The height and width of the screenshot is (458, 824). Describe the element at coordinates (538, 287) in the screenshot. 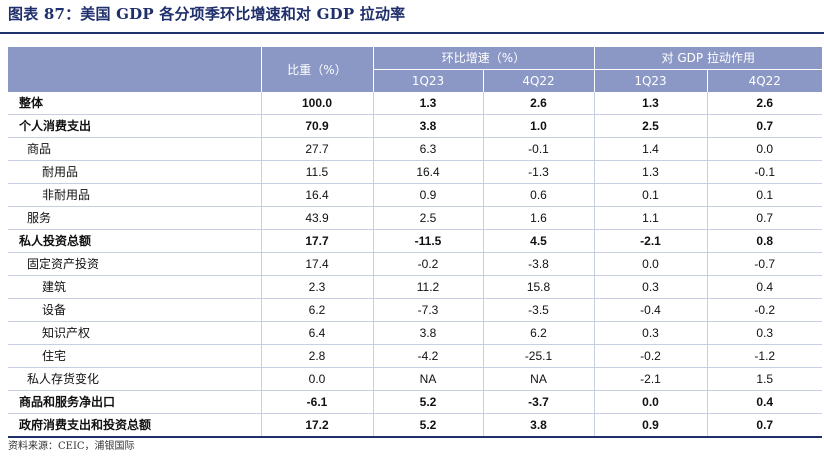

I see `cell-growth-4q22: 15.8` at that location.